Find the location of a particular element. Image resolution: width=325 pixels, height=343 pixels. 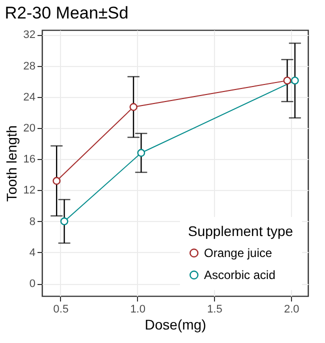

x-tick-label: 2.0 is located at coordinates (292, 310).